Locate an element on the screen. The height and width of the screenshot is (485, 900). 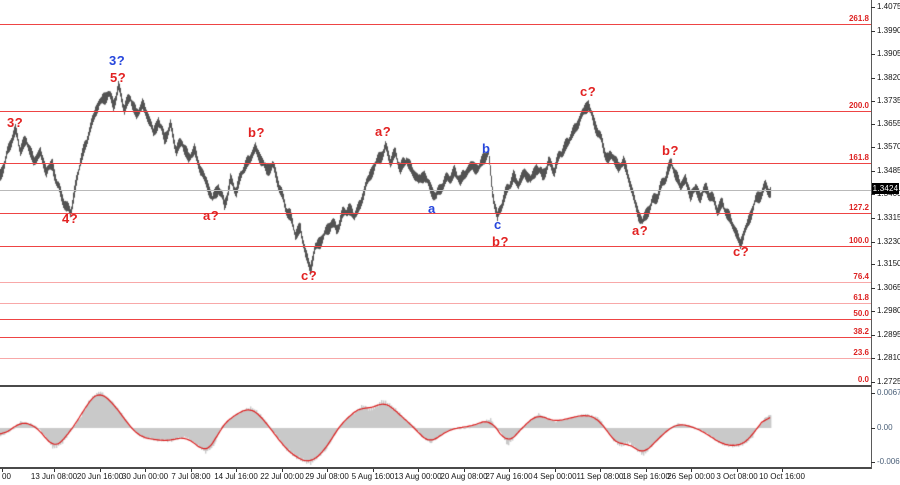
wave-label-c-blue: c is located at coordinates (498, 224).